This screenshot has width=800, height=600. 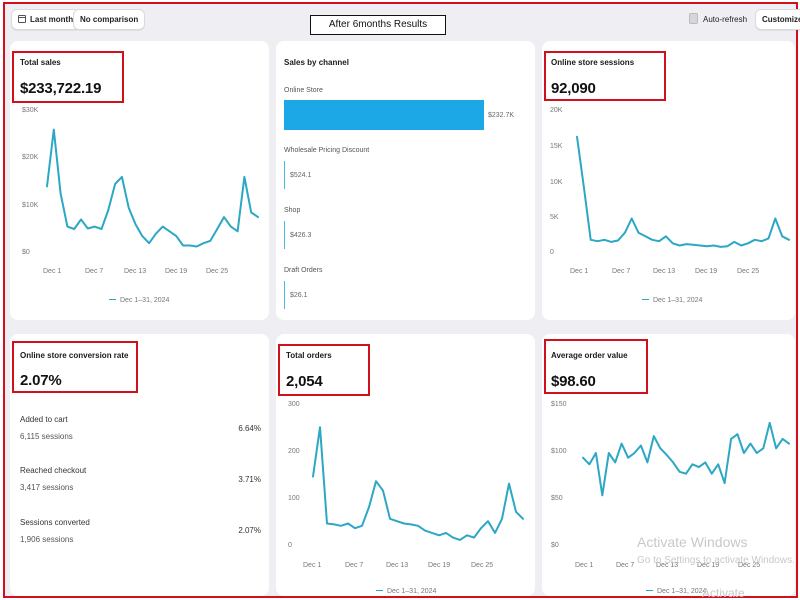 I want to click on online-store-sessions-value: 92,090, so click(x=573, y=88).